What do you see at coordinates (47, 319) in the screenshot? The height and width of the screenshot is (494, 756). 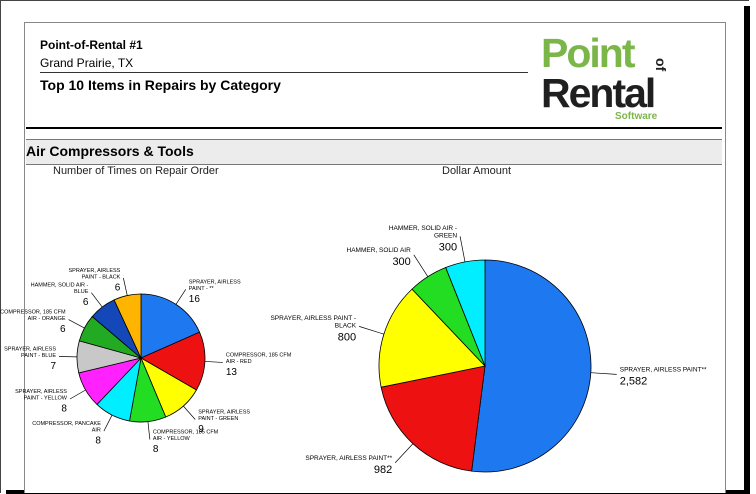 I see `pie1-label-7-line-1: AIR - ORANGE` at bounding box center [47, 319].